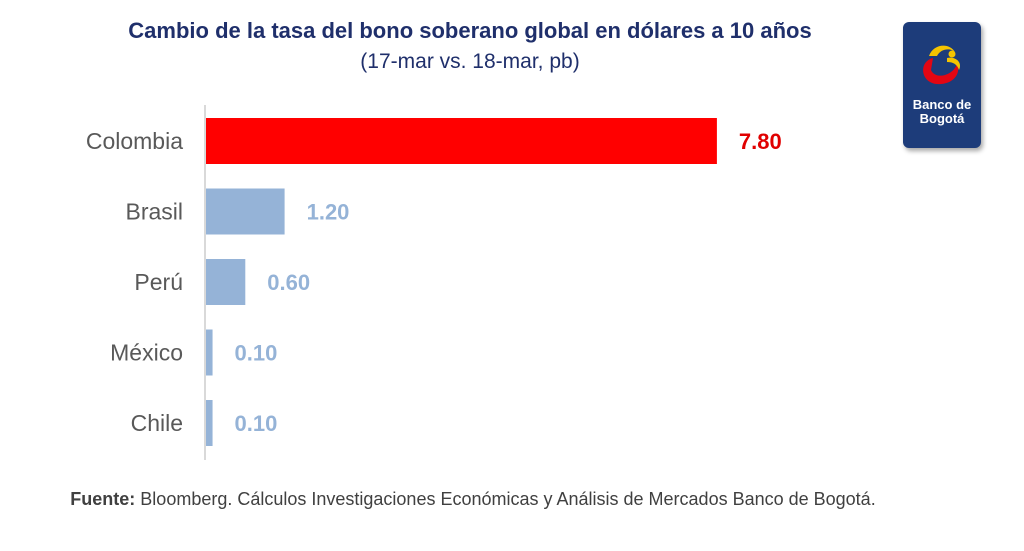 This screenshot has height=551, width=1024. What do you see at coordinates (942, 118) in the screenshot?
I see `bank-logo-line2: Bogotá` at bounding box center [942, 118].